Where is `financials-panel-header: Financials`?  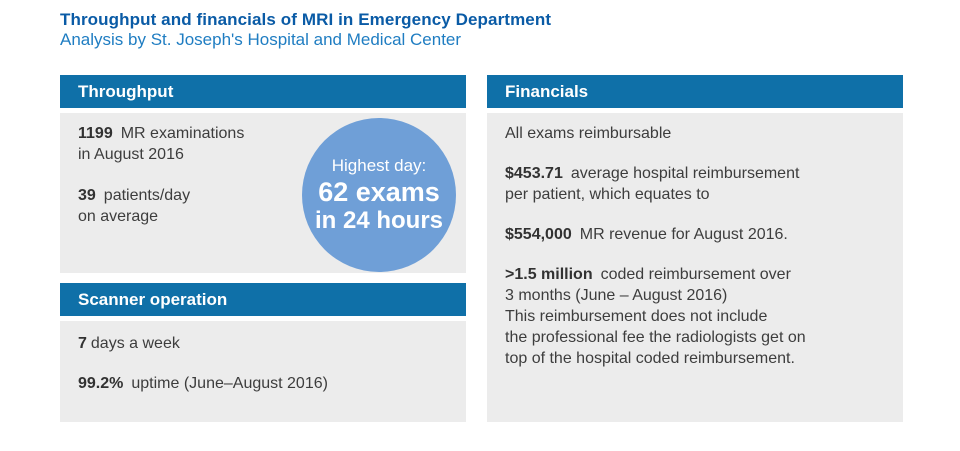
financials-panel-header: Financials is located at coordinates (695, 91).